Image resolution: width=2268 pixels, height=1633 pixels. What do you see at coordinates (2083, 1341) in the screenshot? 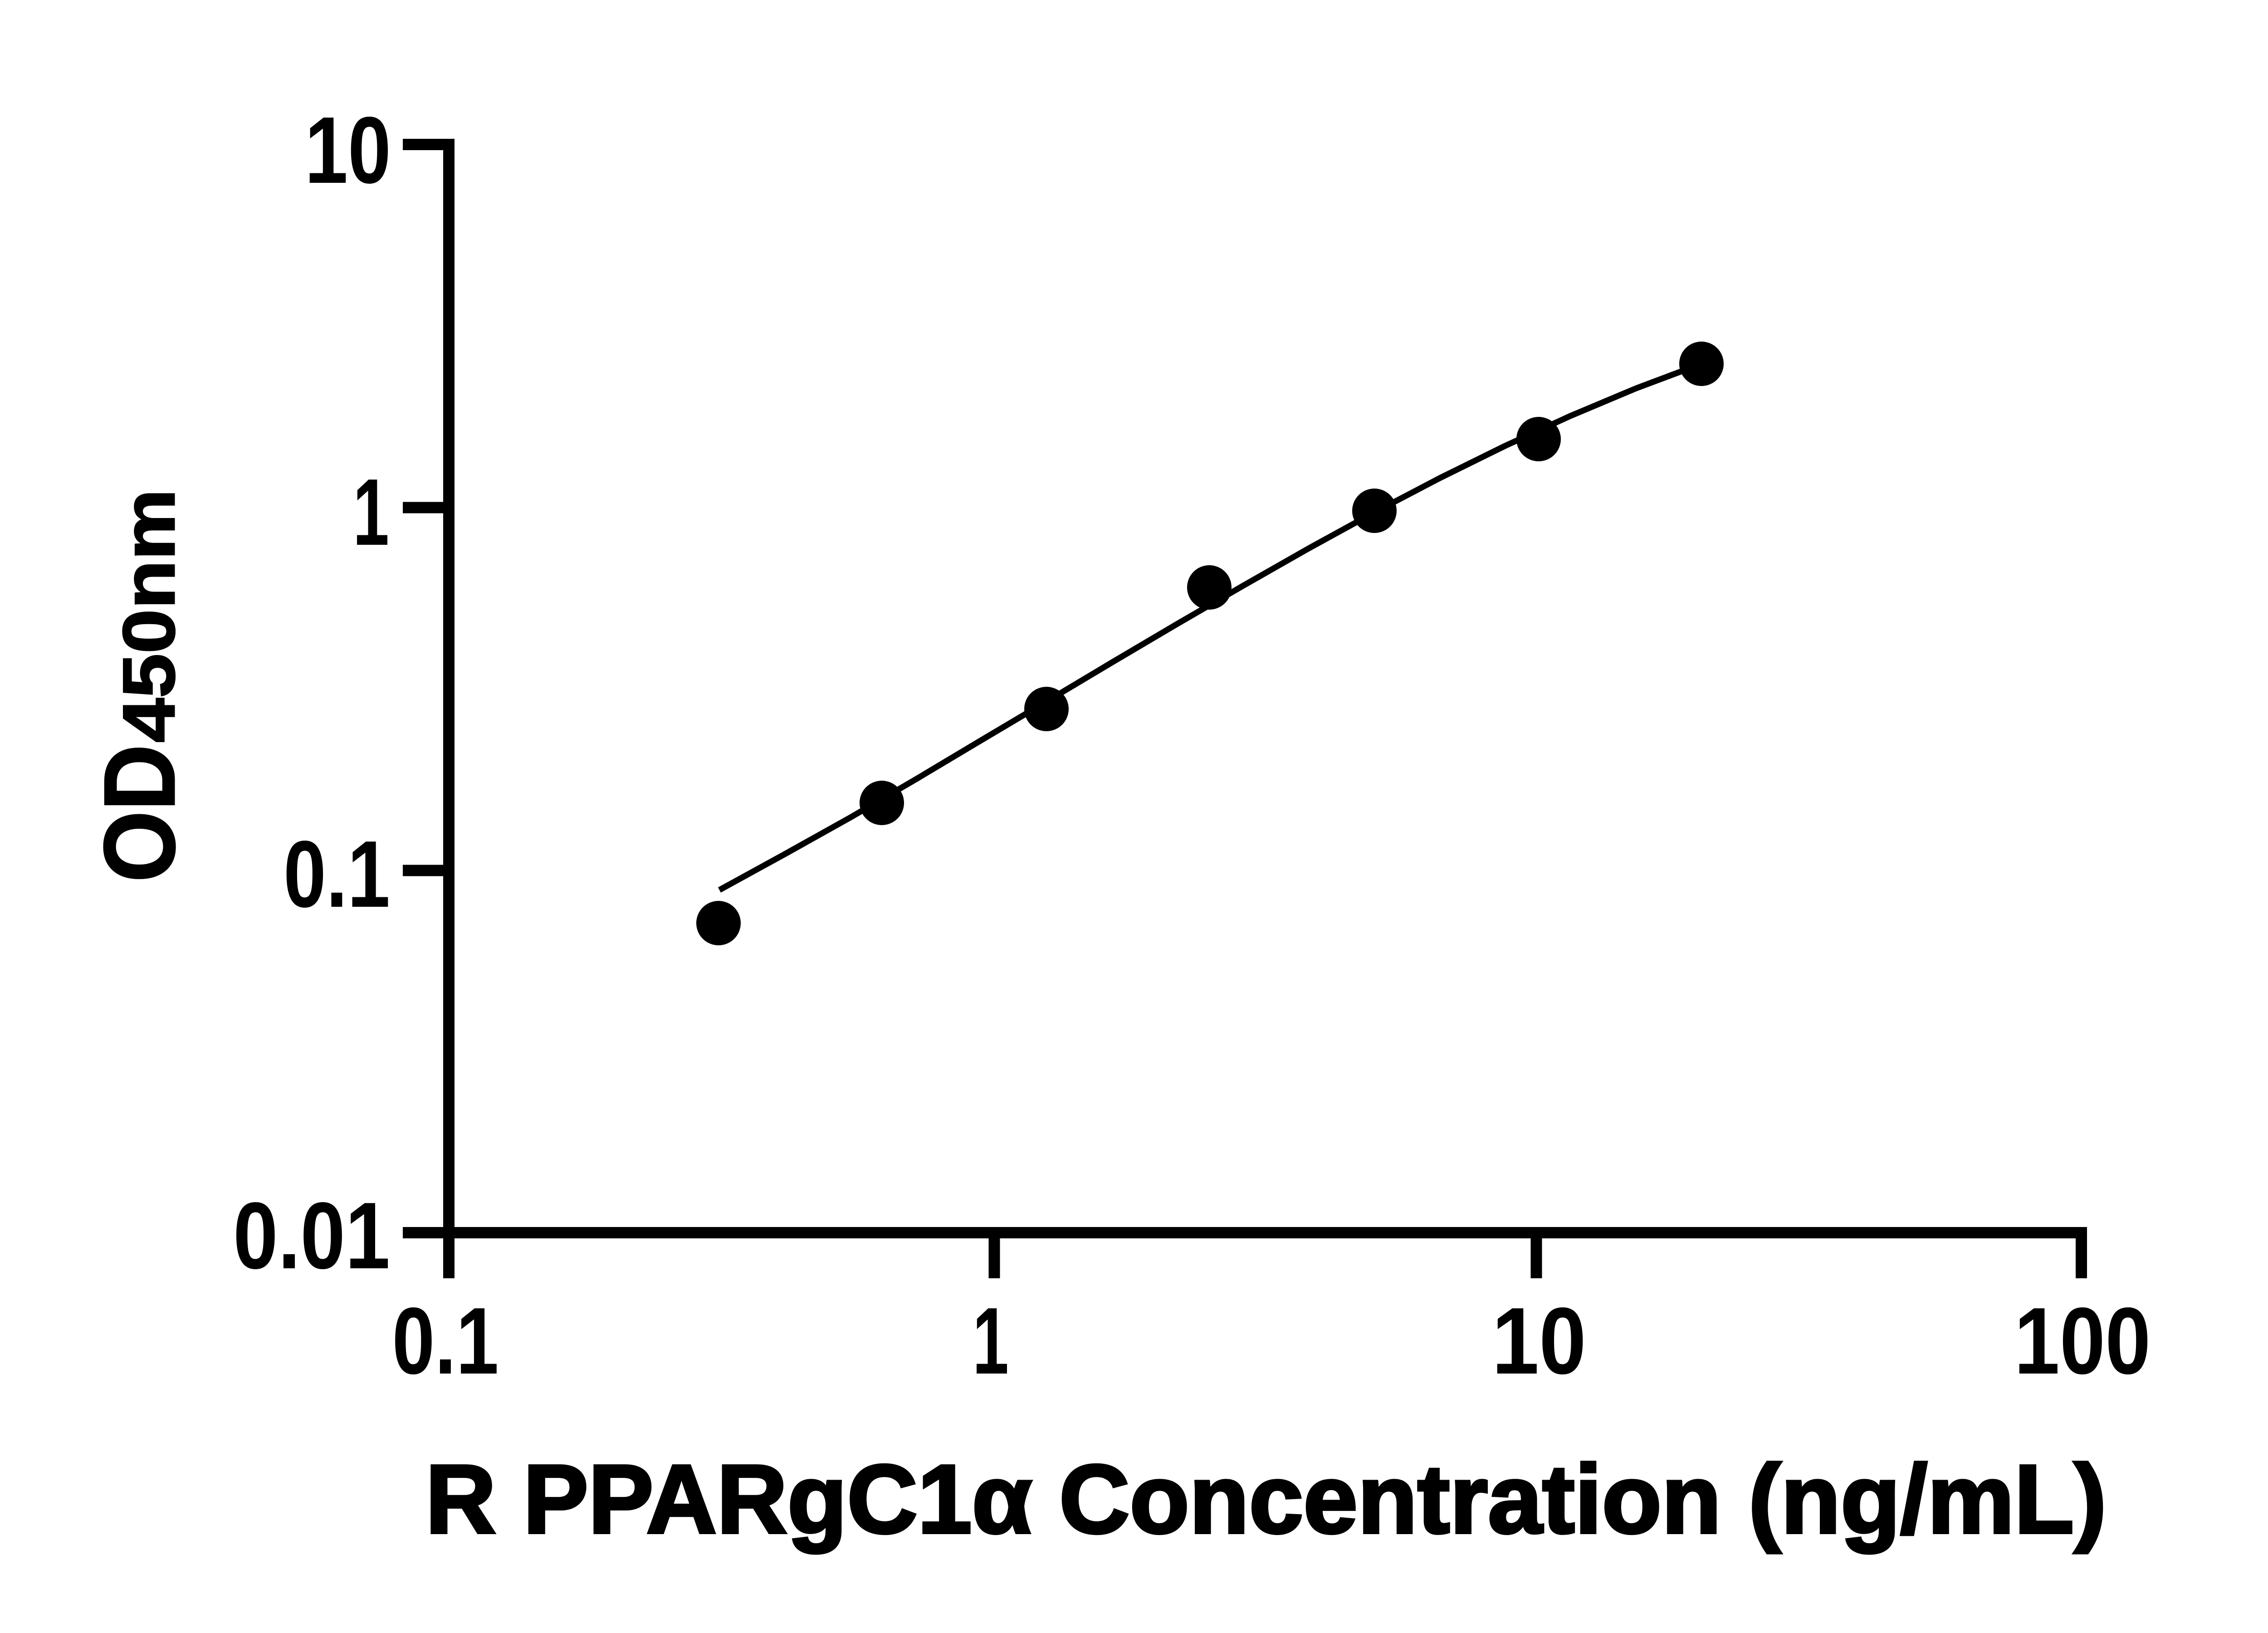
I see `svg-text: 100` at bounding box center [2083, 1341].